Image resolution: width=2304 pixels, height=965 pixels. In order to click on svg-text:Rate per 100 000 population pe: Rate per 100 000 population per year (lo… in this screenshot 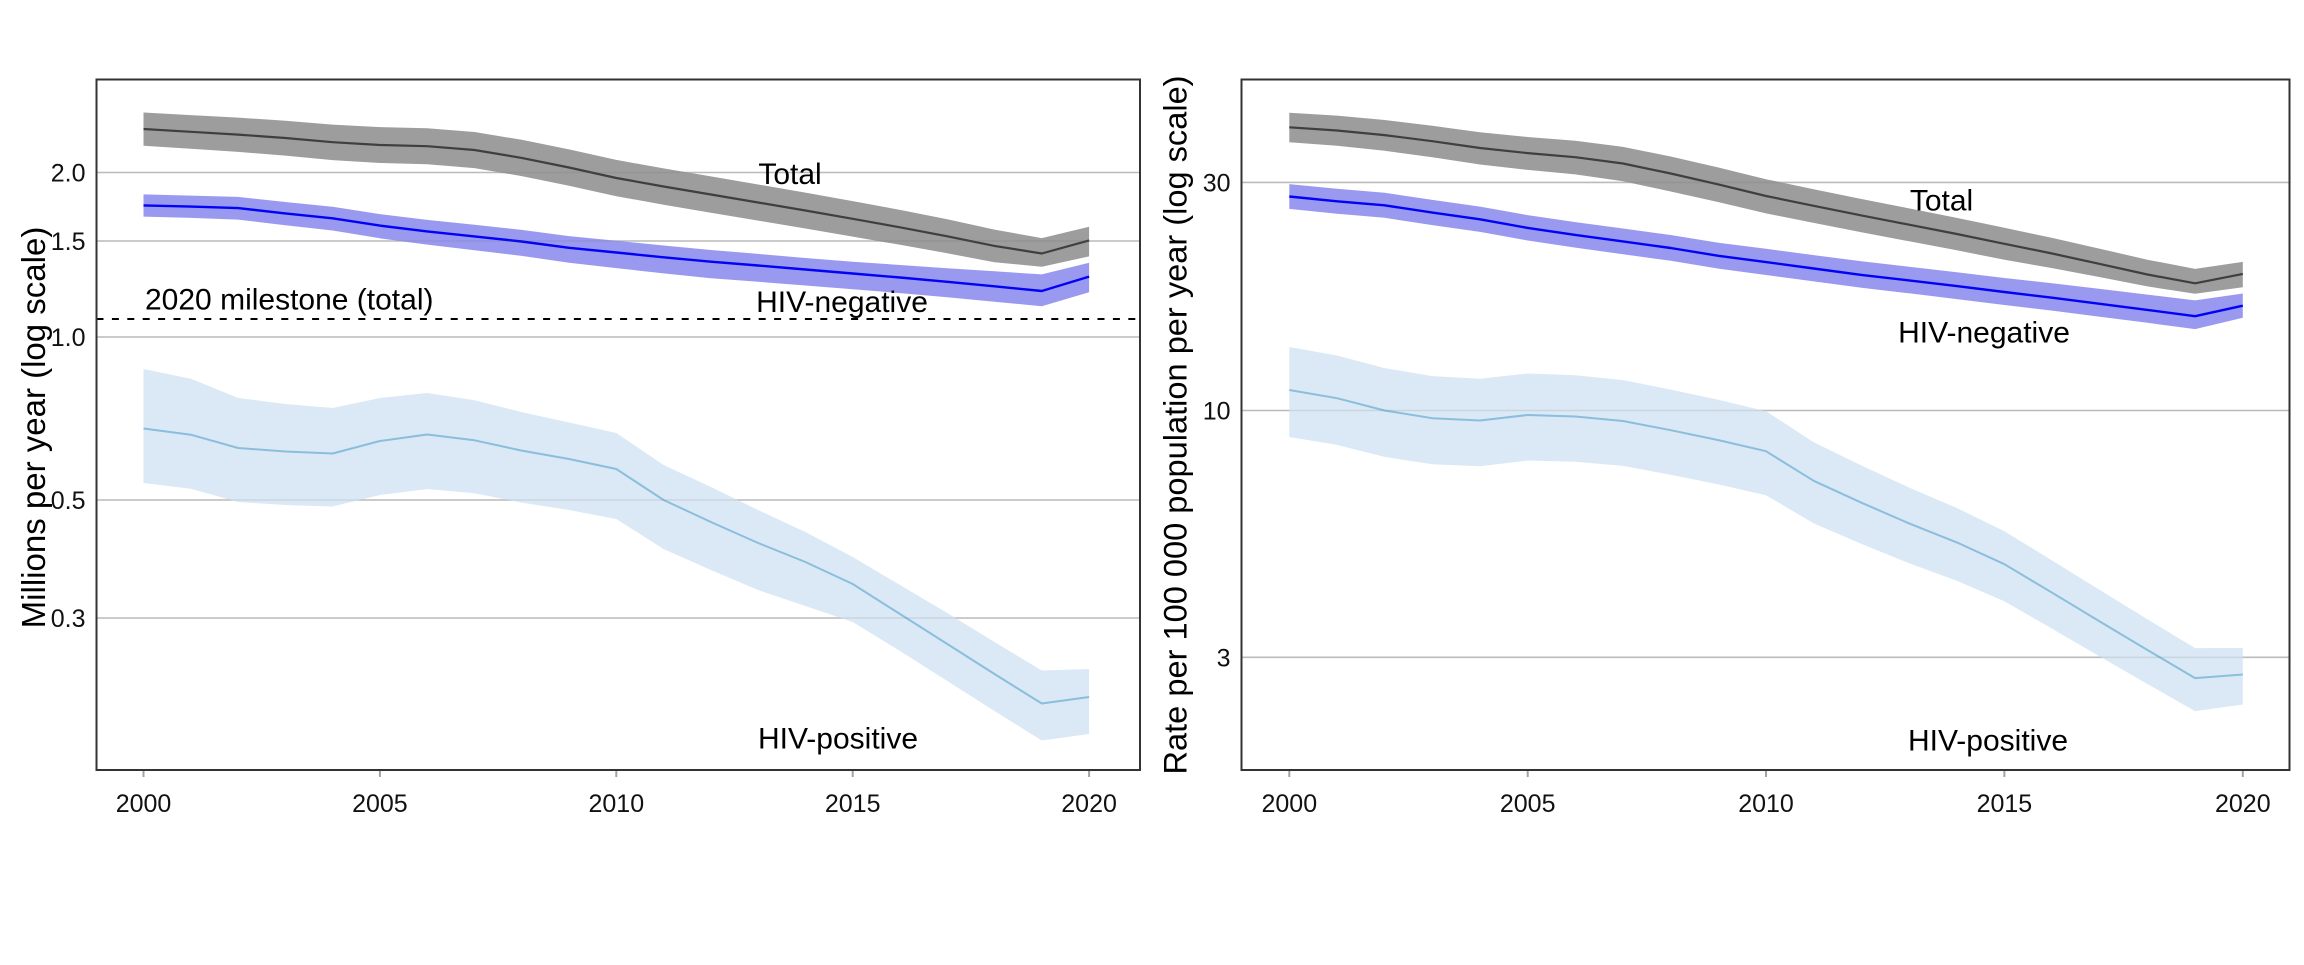, I will do `click(1175, 424)`.